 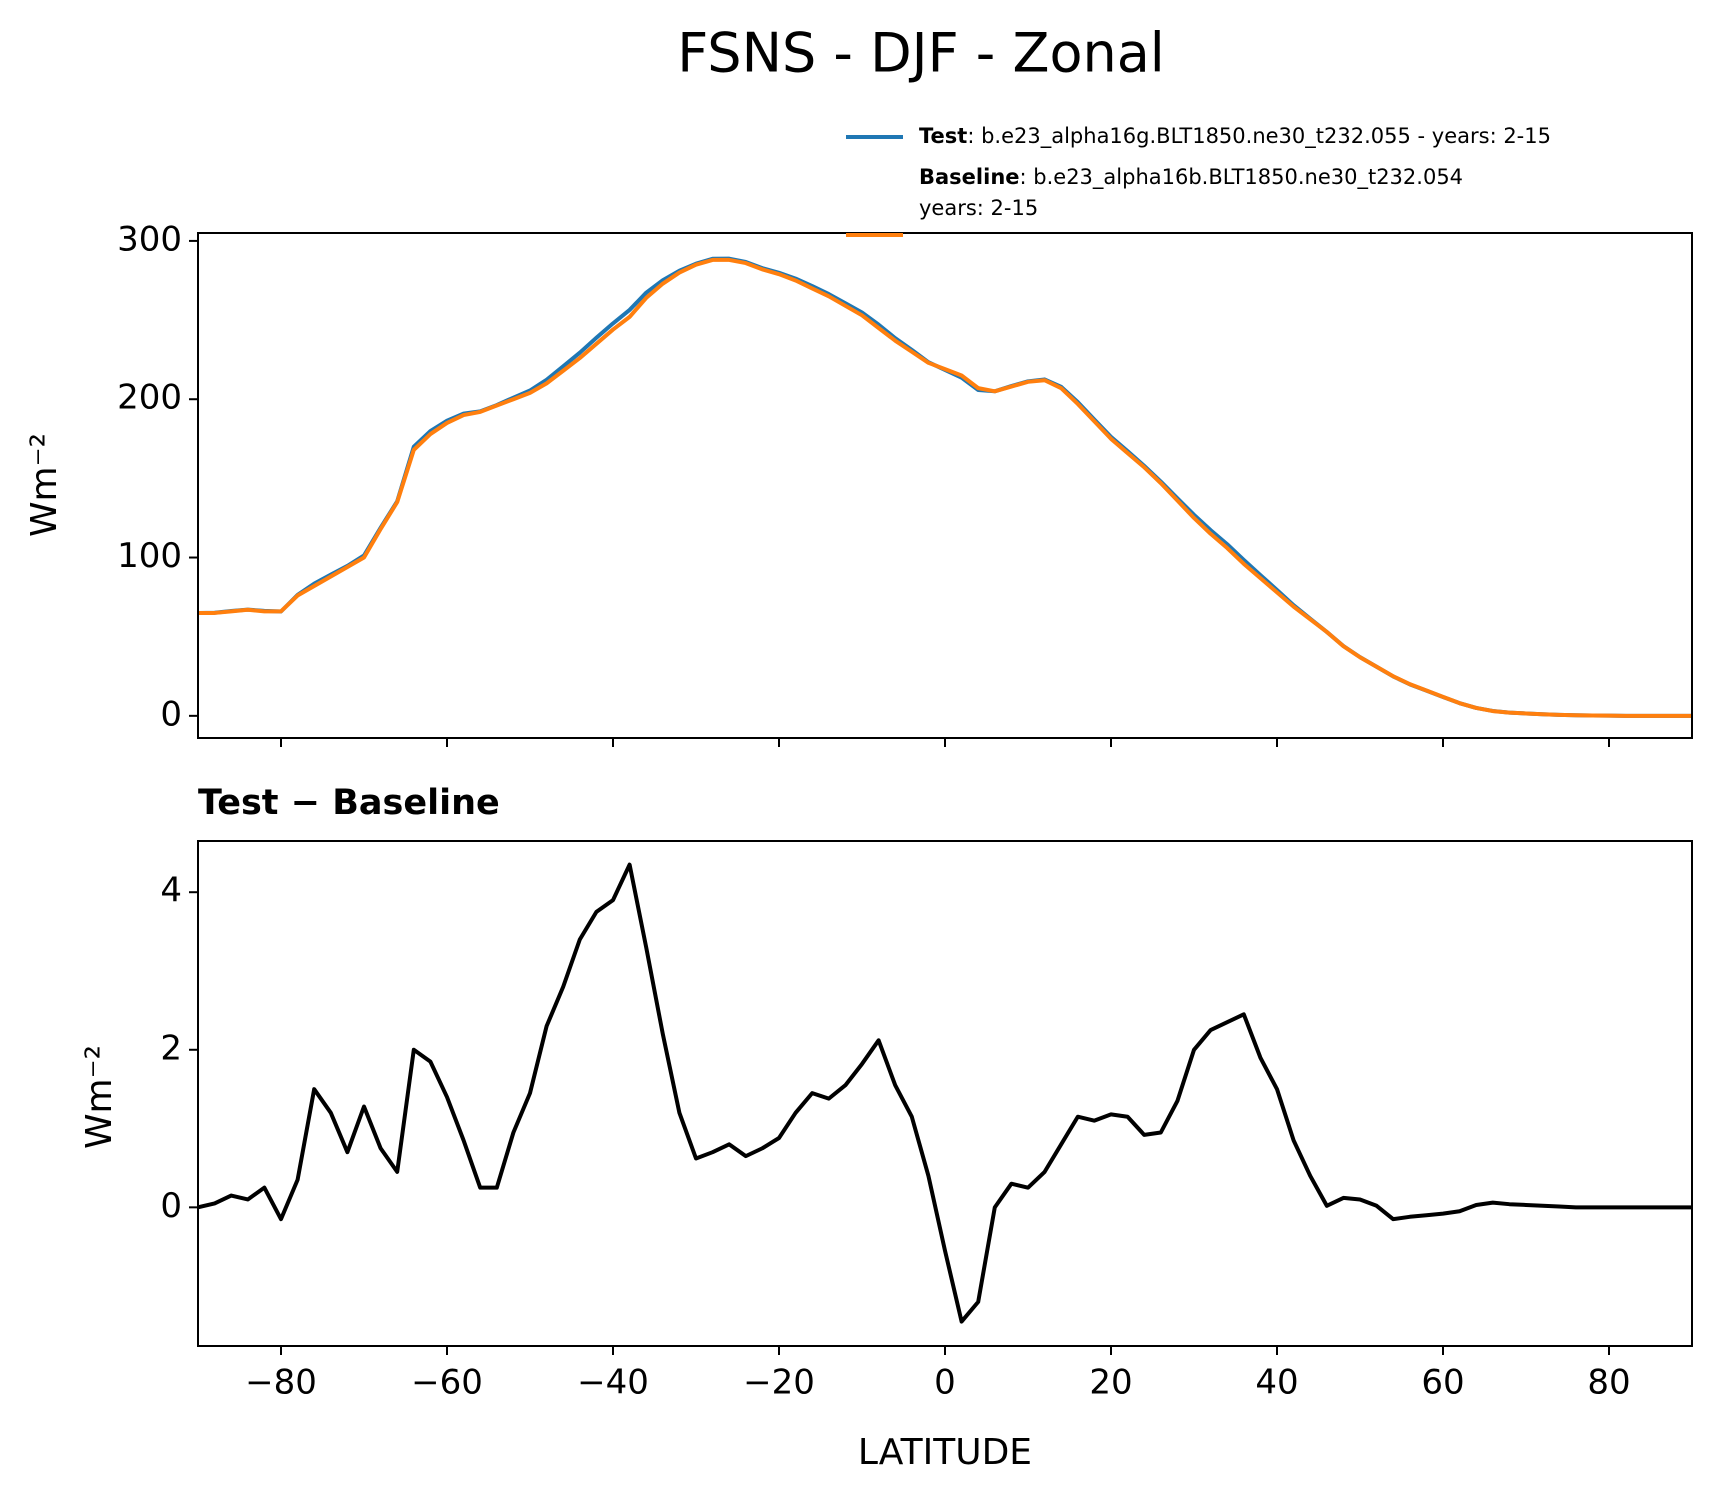 I want to click on x-tick-label: 20, so click(x=1110, y=1383).